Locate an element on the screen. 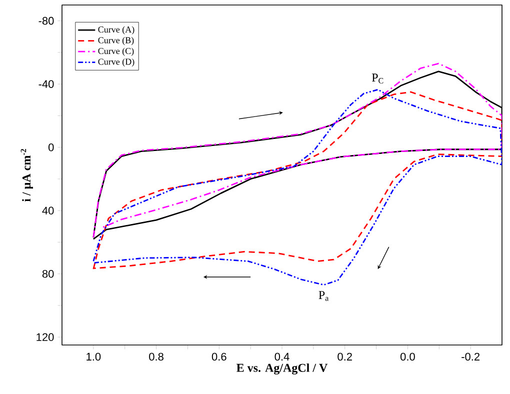 This screenshot has width=510, height=394. x-axis-title: E vs. Ag/AgCl / V is located at coordinates (282, 368).